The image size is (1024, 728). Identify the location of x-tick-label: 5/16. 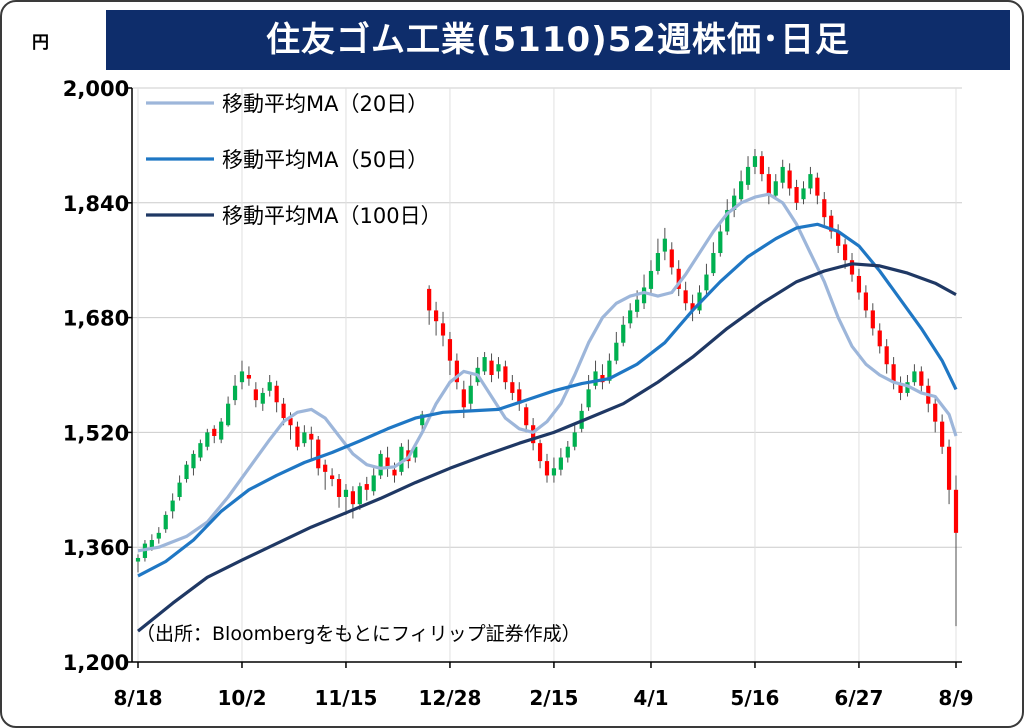
(754, 698).